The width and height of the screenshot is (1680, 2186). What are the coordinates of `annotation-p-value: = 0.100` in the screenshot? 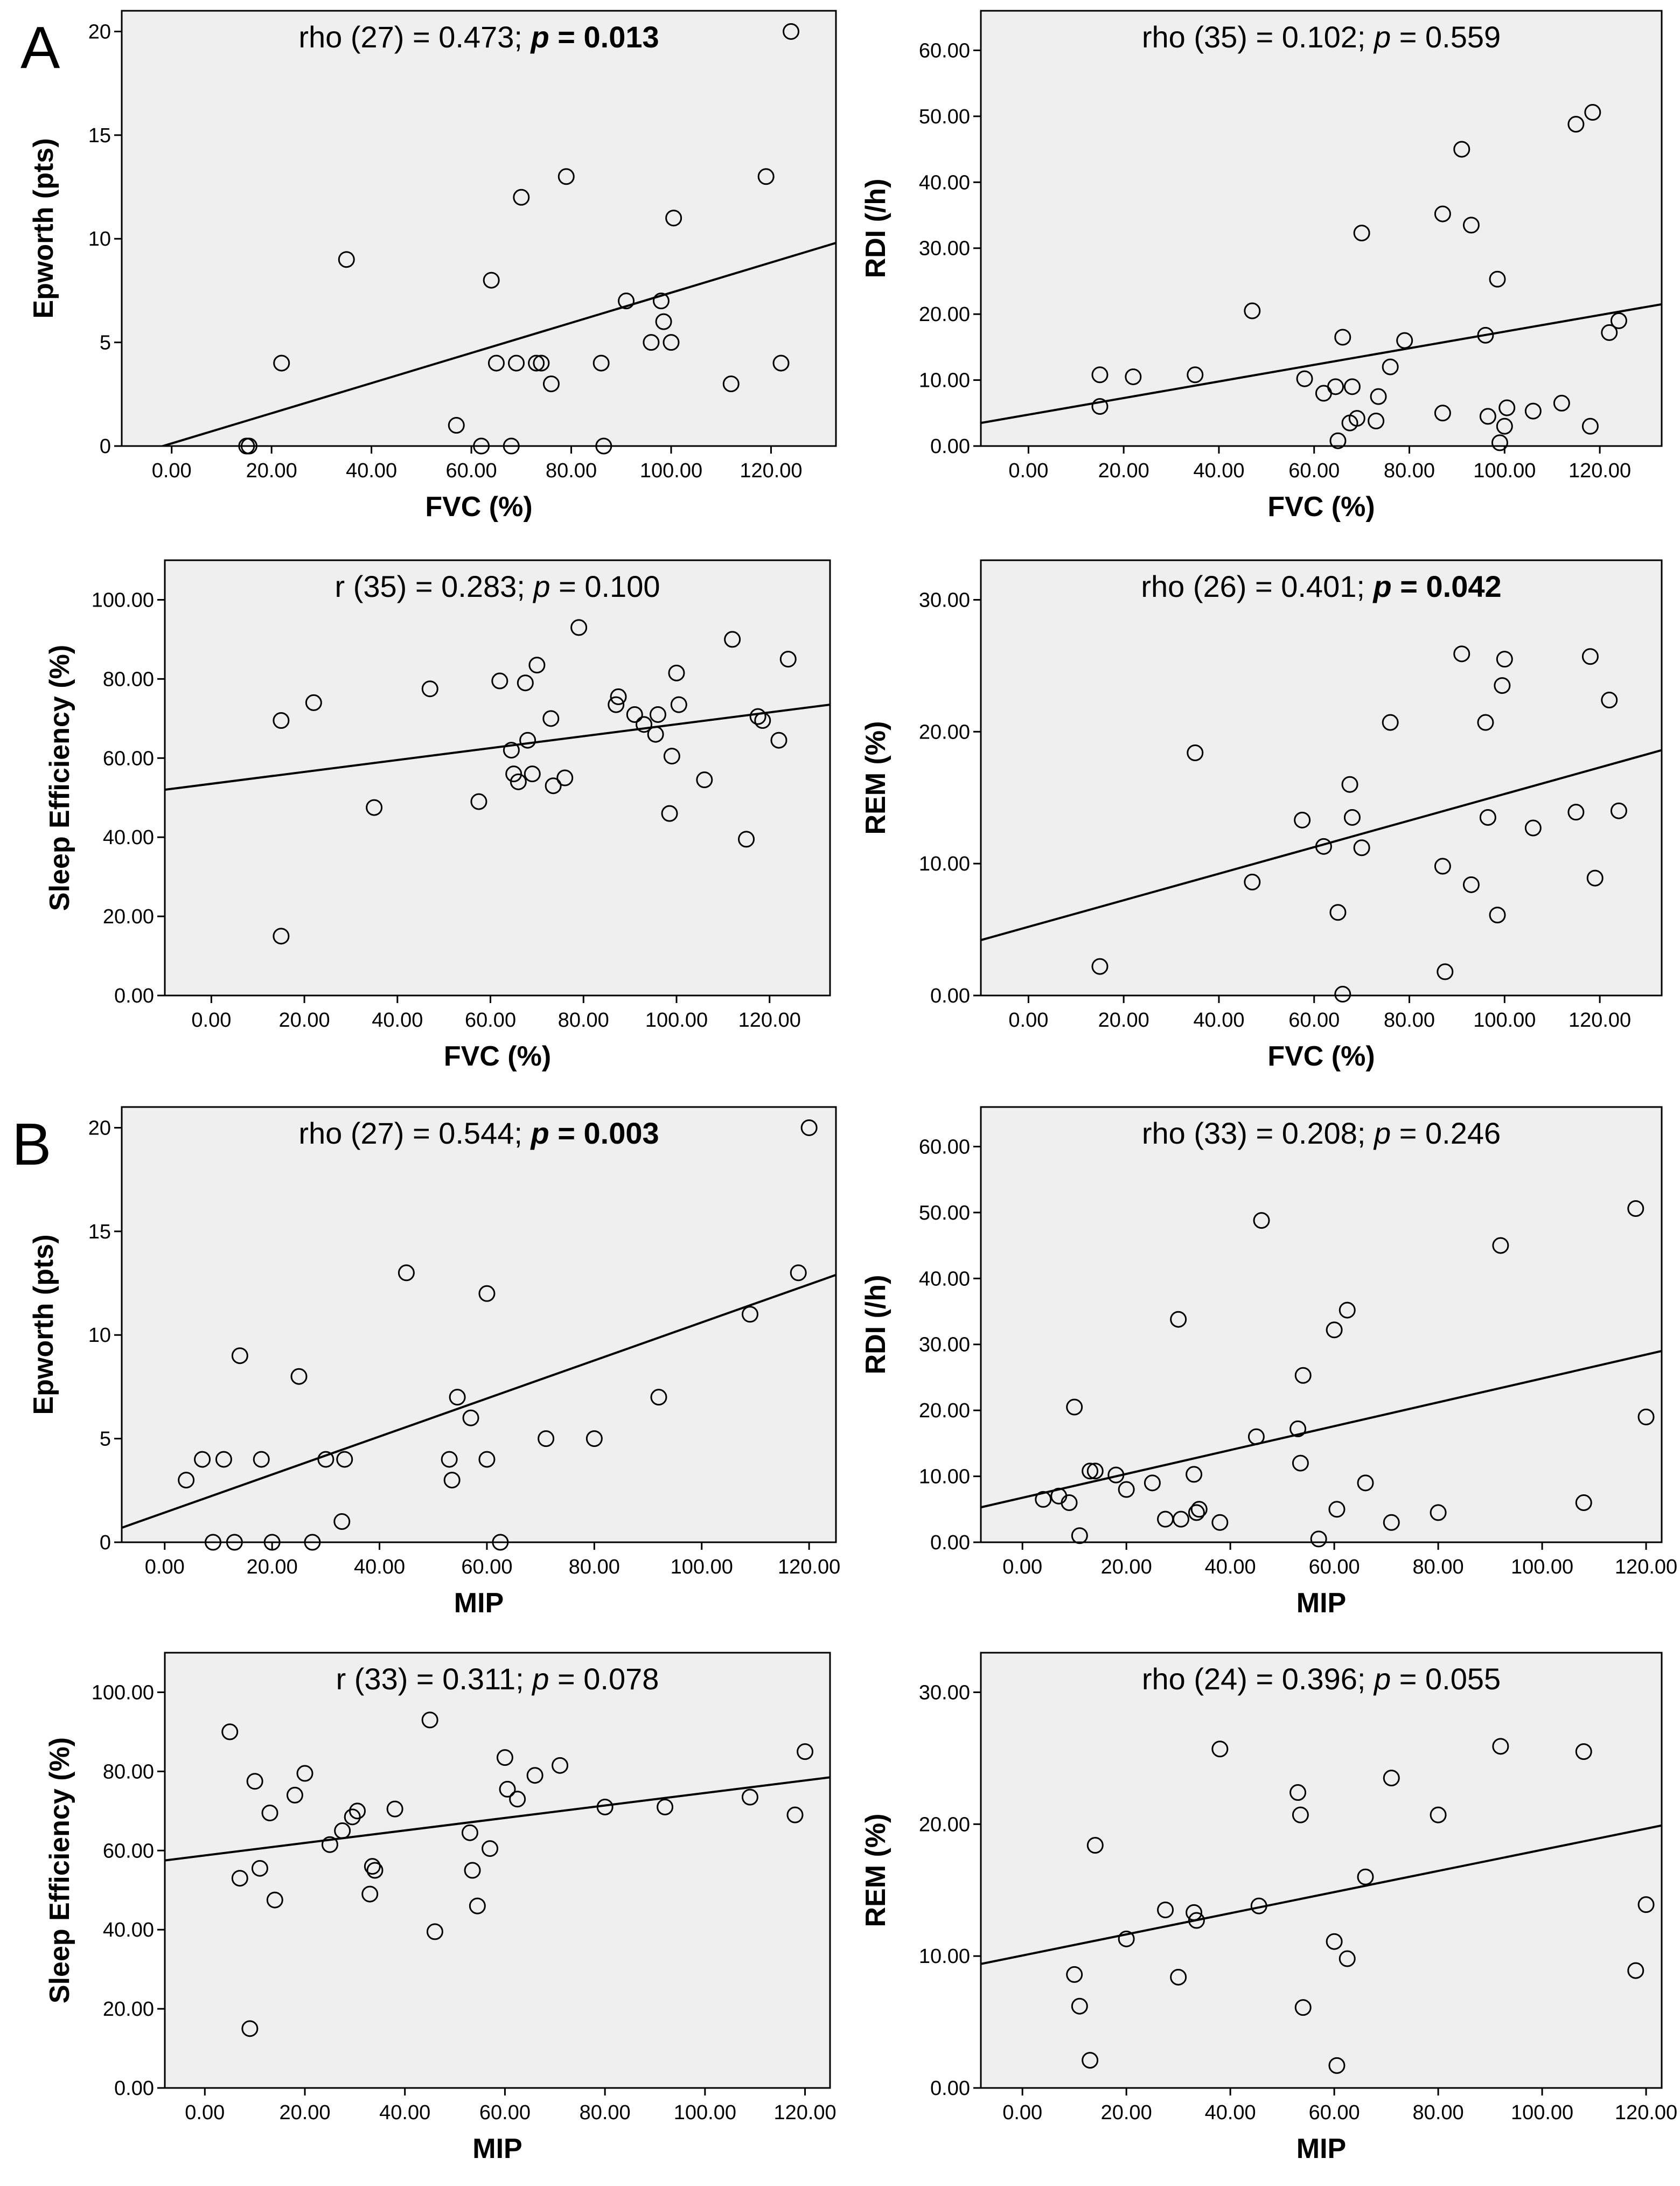 It's located at (605, 586).